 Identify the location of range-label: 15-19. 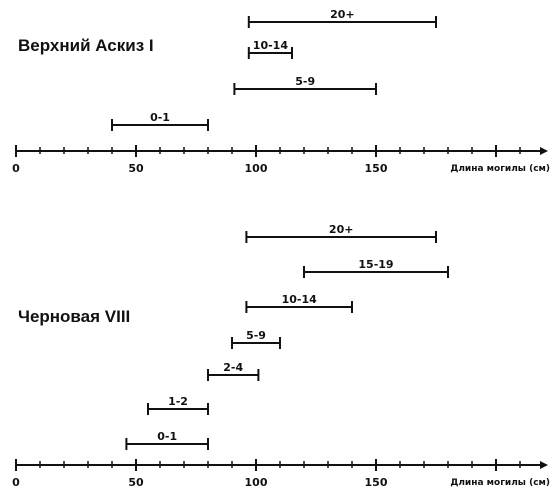
(375, 264).